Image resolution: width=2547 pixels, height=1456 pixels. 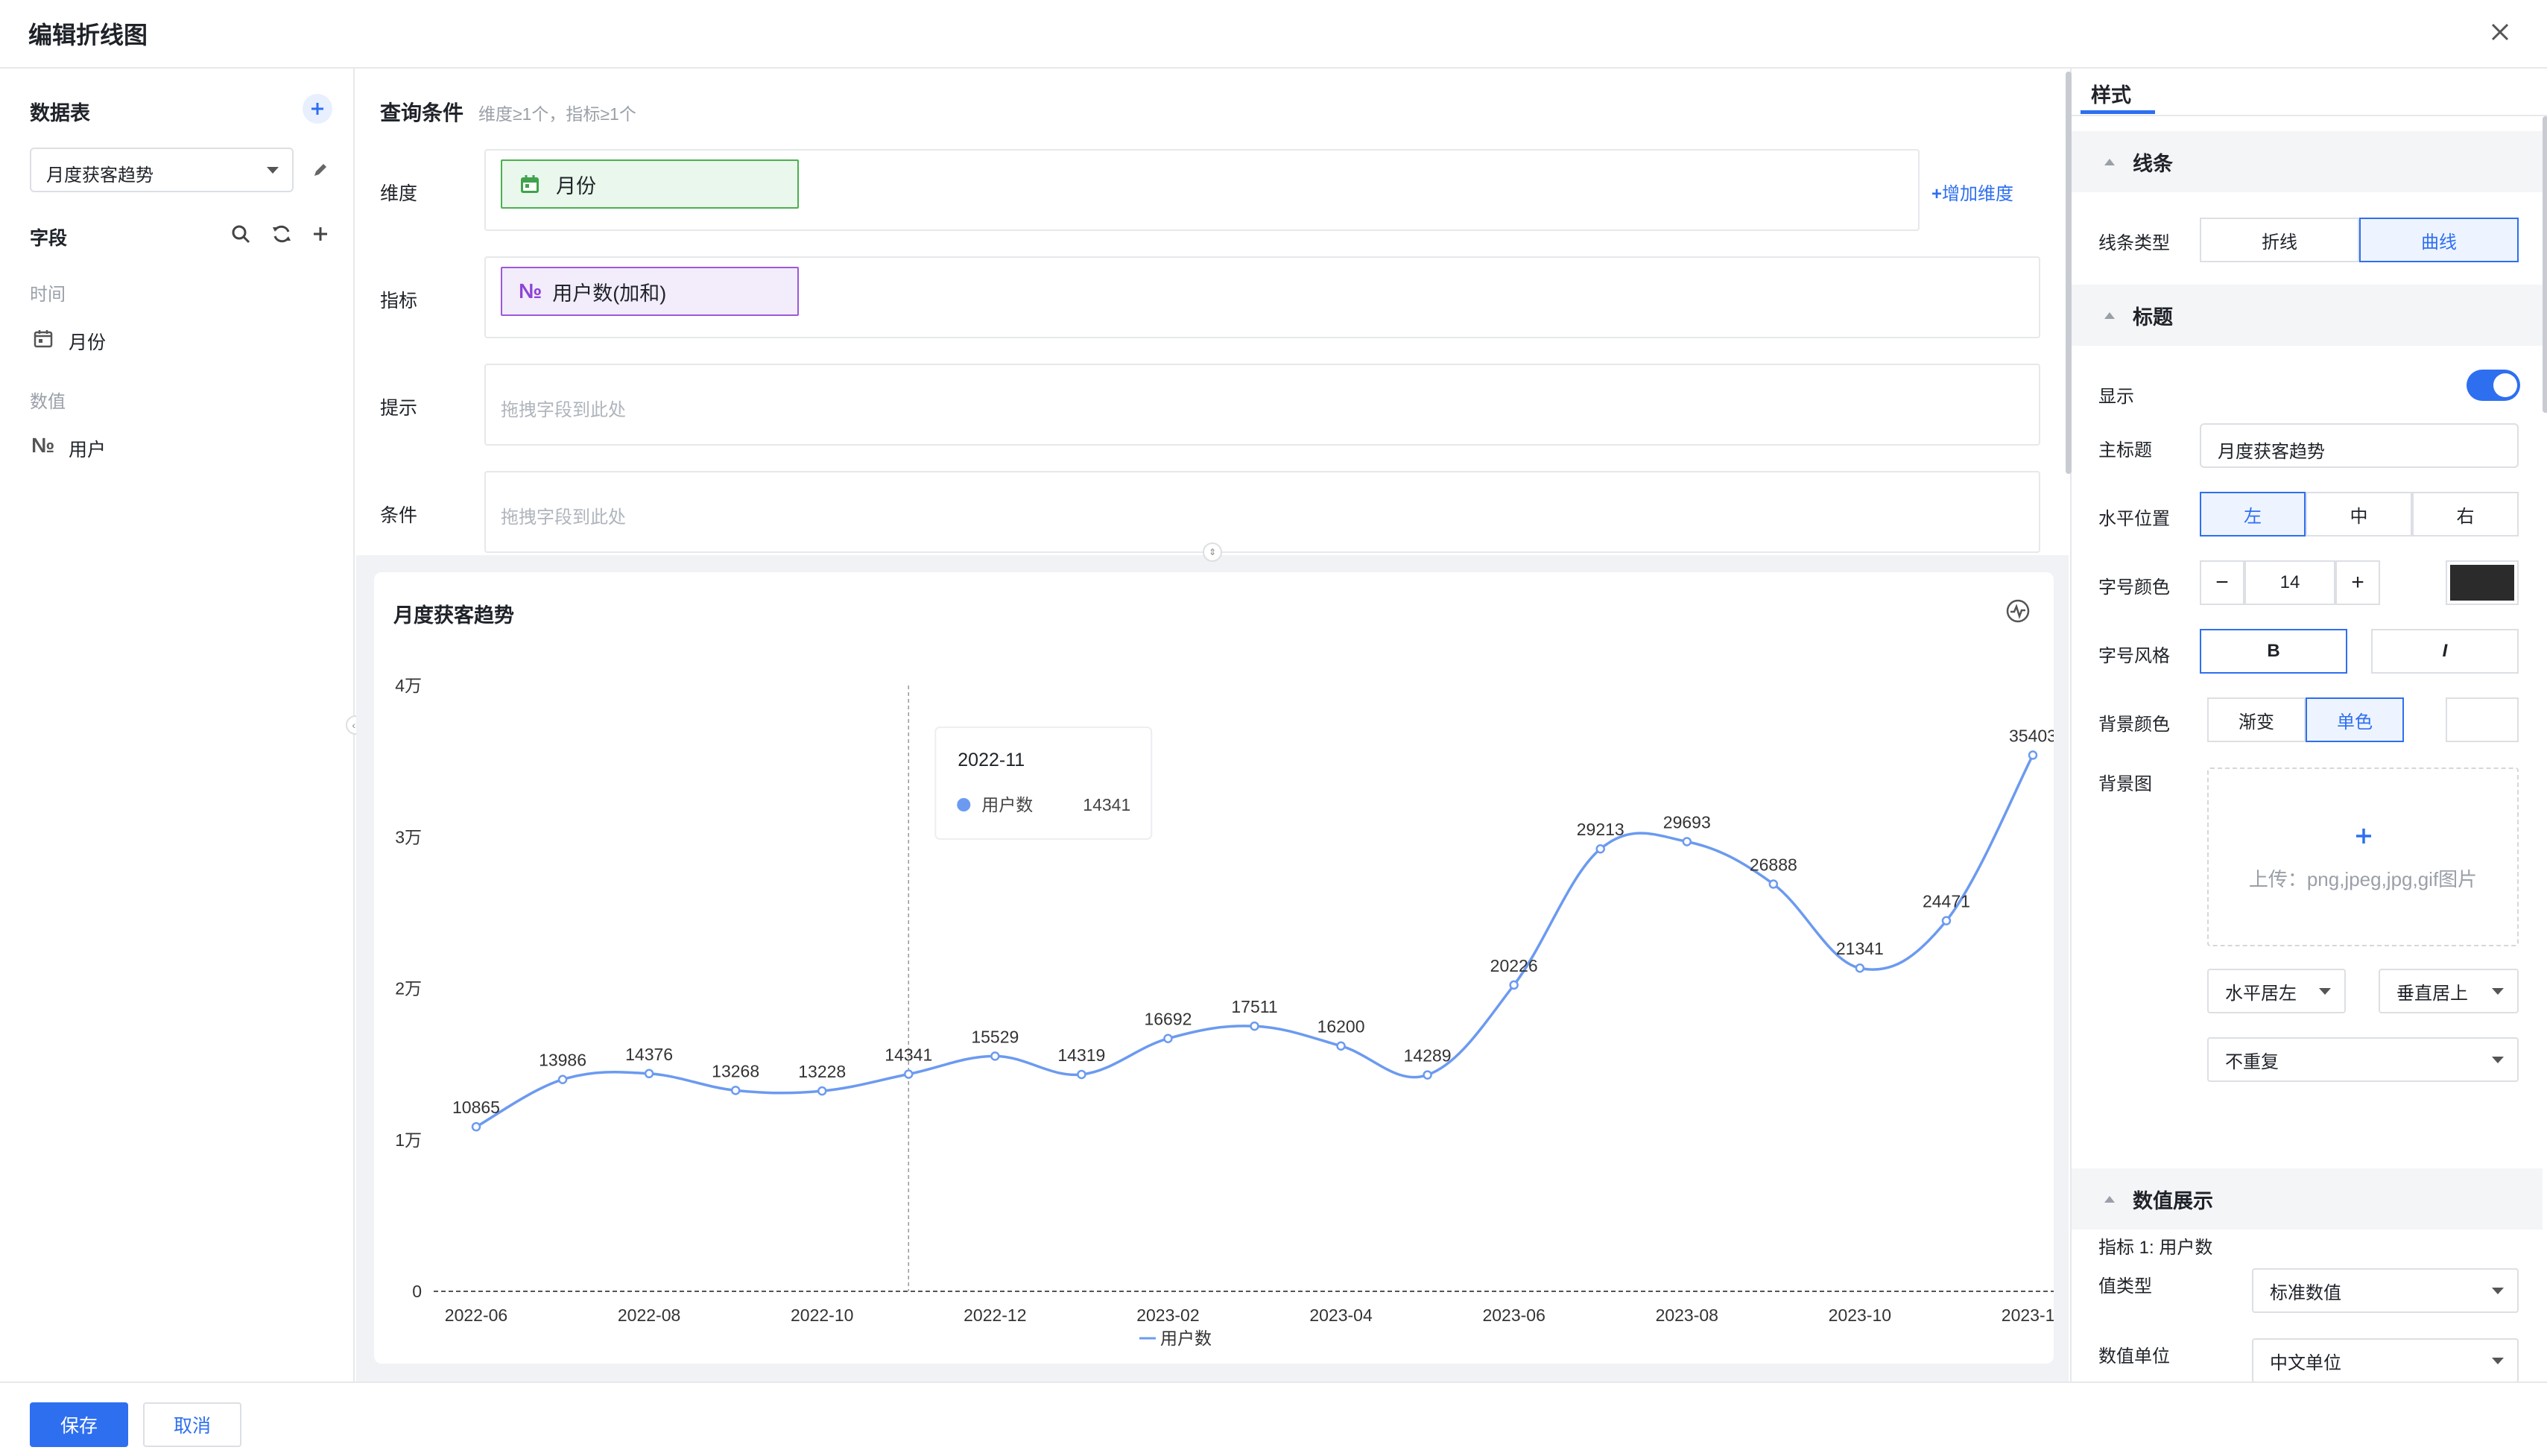 I want to click on y-tick-label: 0, so click(x=417, y=1291).